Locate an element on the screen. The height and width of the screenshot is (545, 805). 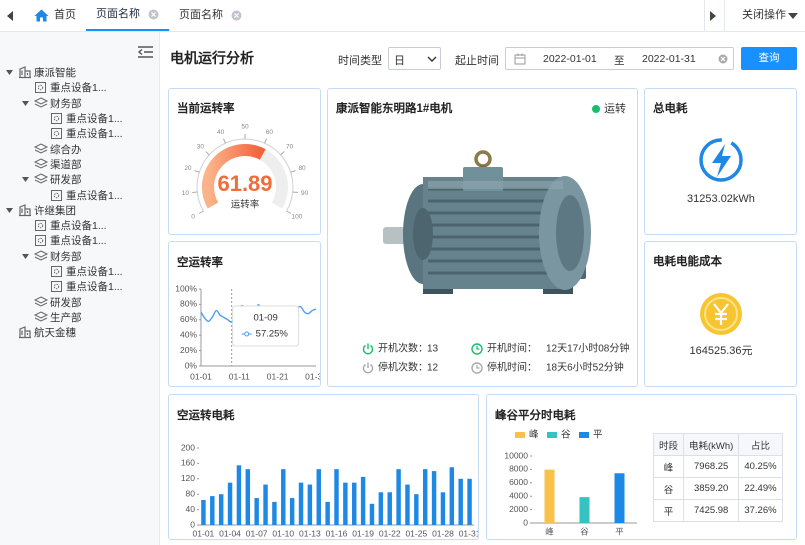
gauge-panel: 当前运转率 0 10 20 30 40 50 60 70 80 90 100 61.89 运转率 is located at coordinates (244, 161).